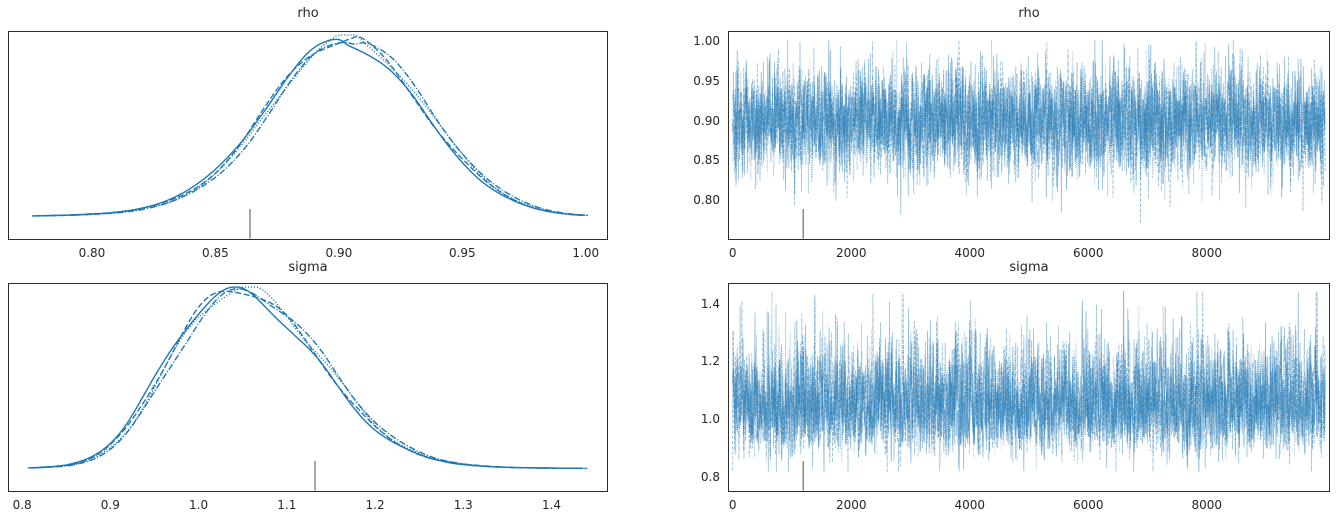 Image resolution: width=1337 pixels, height=526 pixels. Describe the element at coordinates (1029, 13) in the screenshot. I see `chart-title-rho-trace: rho` at that location.